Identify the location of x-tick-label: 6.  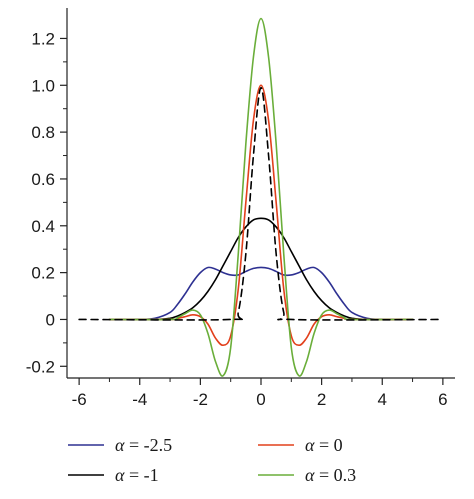
(442, 399).